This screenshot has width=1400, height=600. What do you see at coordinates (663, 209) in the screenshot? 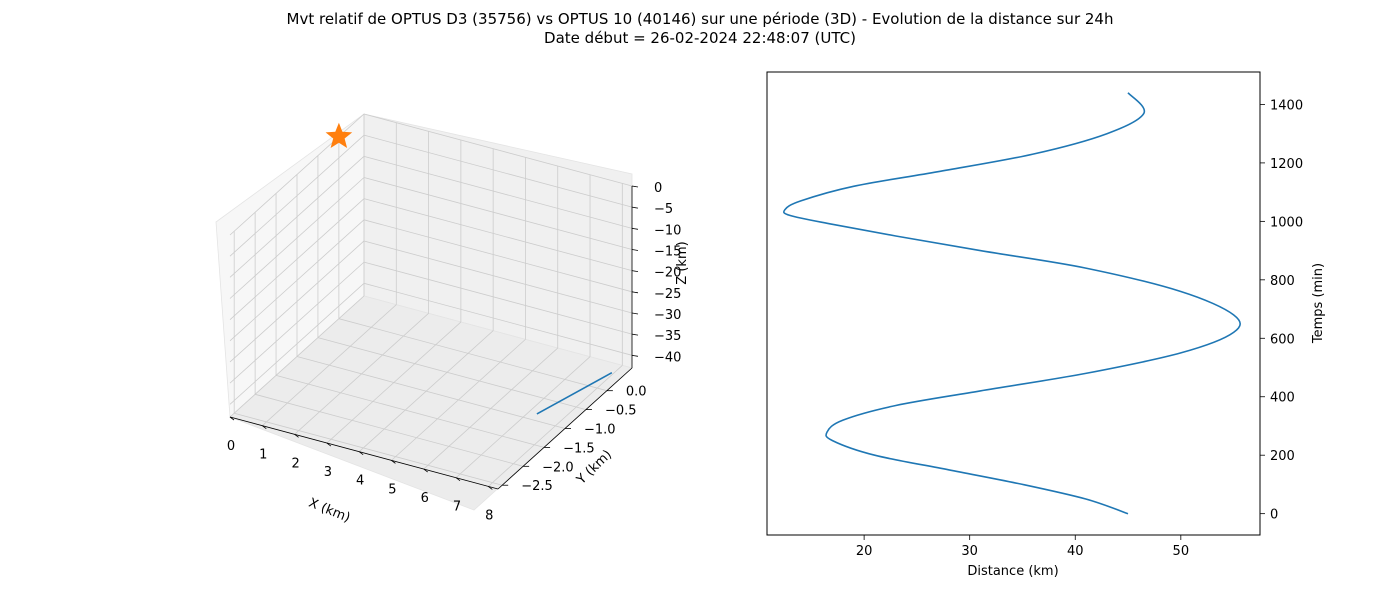
I see `z-tick-label: −5` at bounding box center [663, 209].